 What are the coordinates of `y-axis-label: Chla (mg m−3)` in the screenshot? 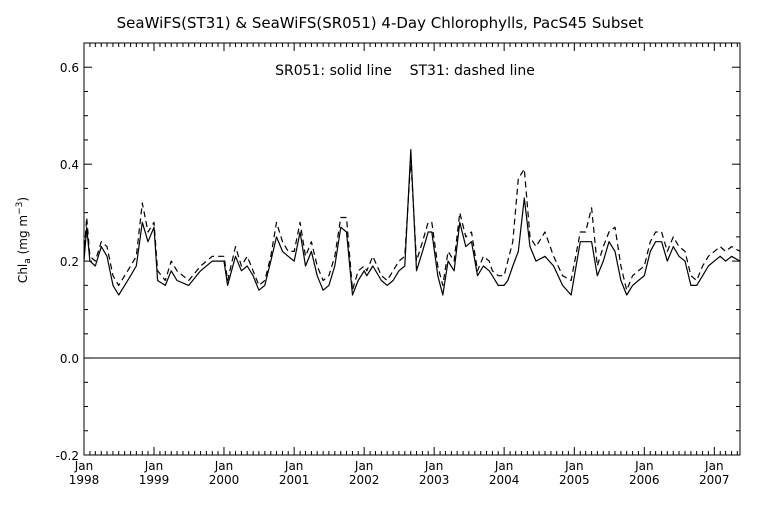 It's located at (24, 240).